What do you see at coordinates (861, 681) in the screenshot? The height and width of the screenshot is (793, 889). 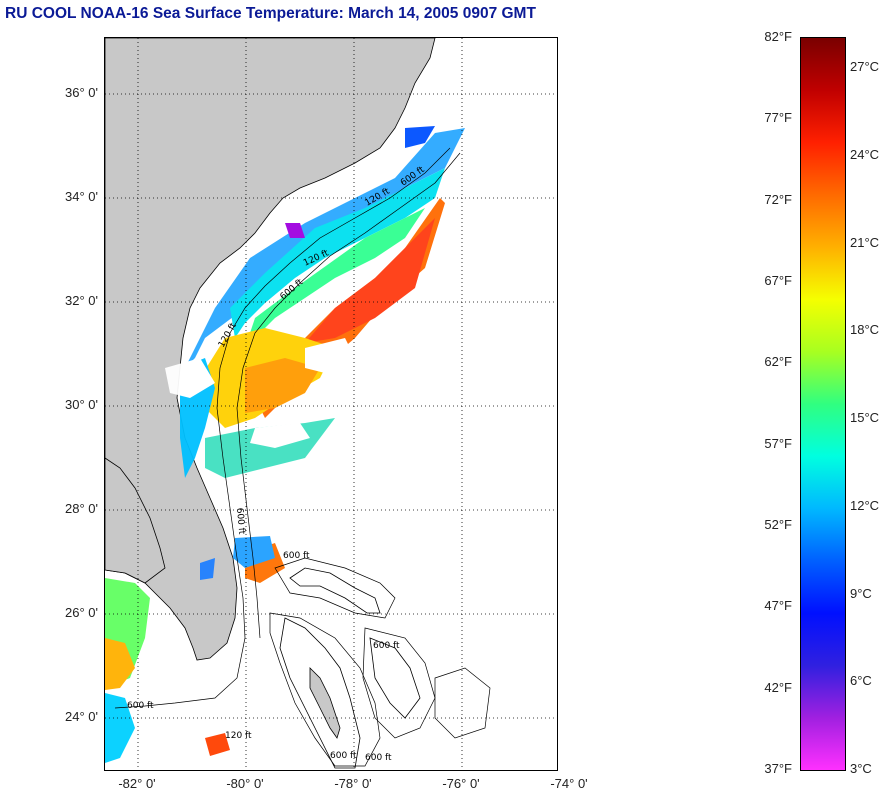 I see `colorbar-c-label: 6°C` at bounding box center [861, 681].